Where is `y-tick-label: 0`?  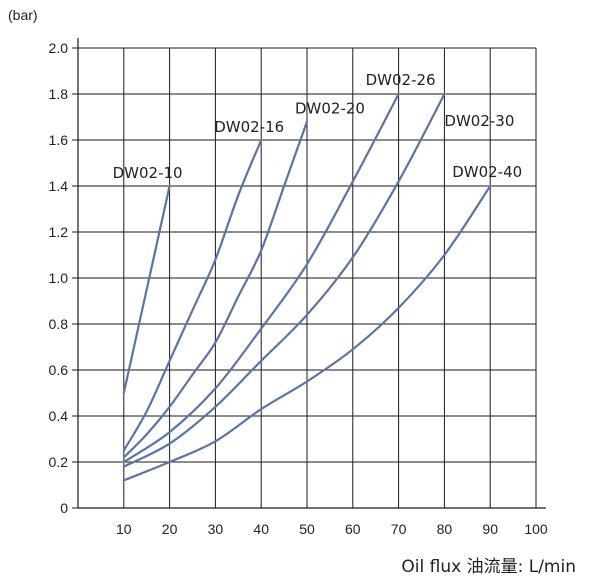
y-tick-label: 0 is located at coordinates (64, 508).